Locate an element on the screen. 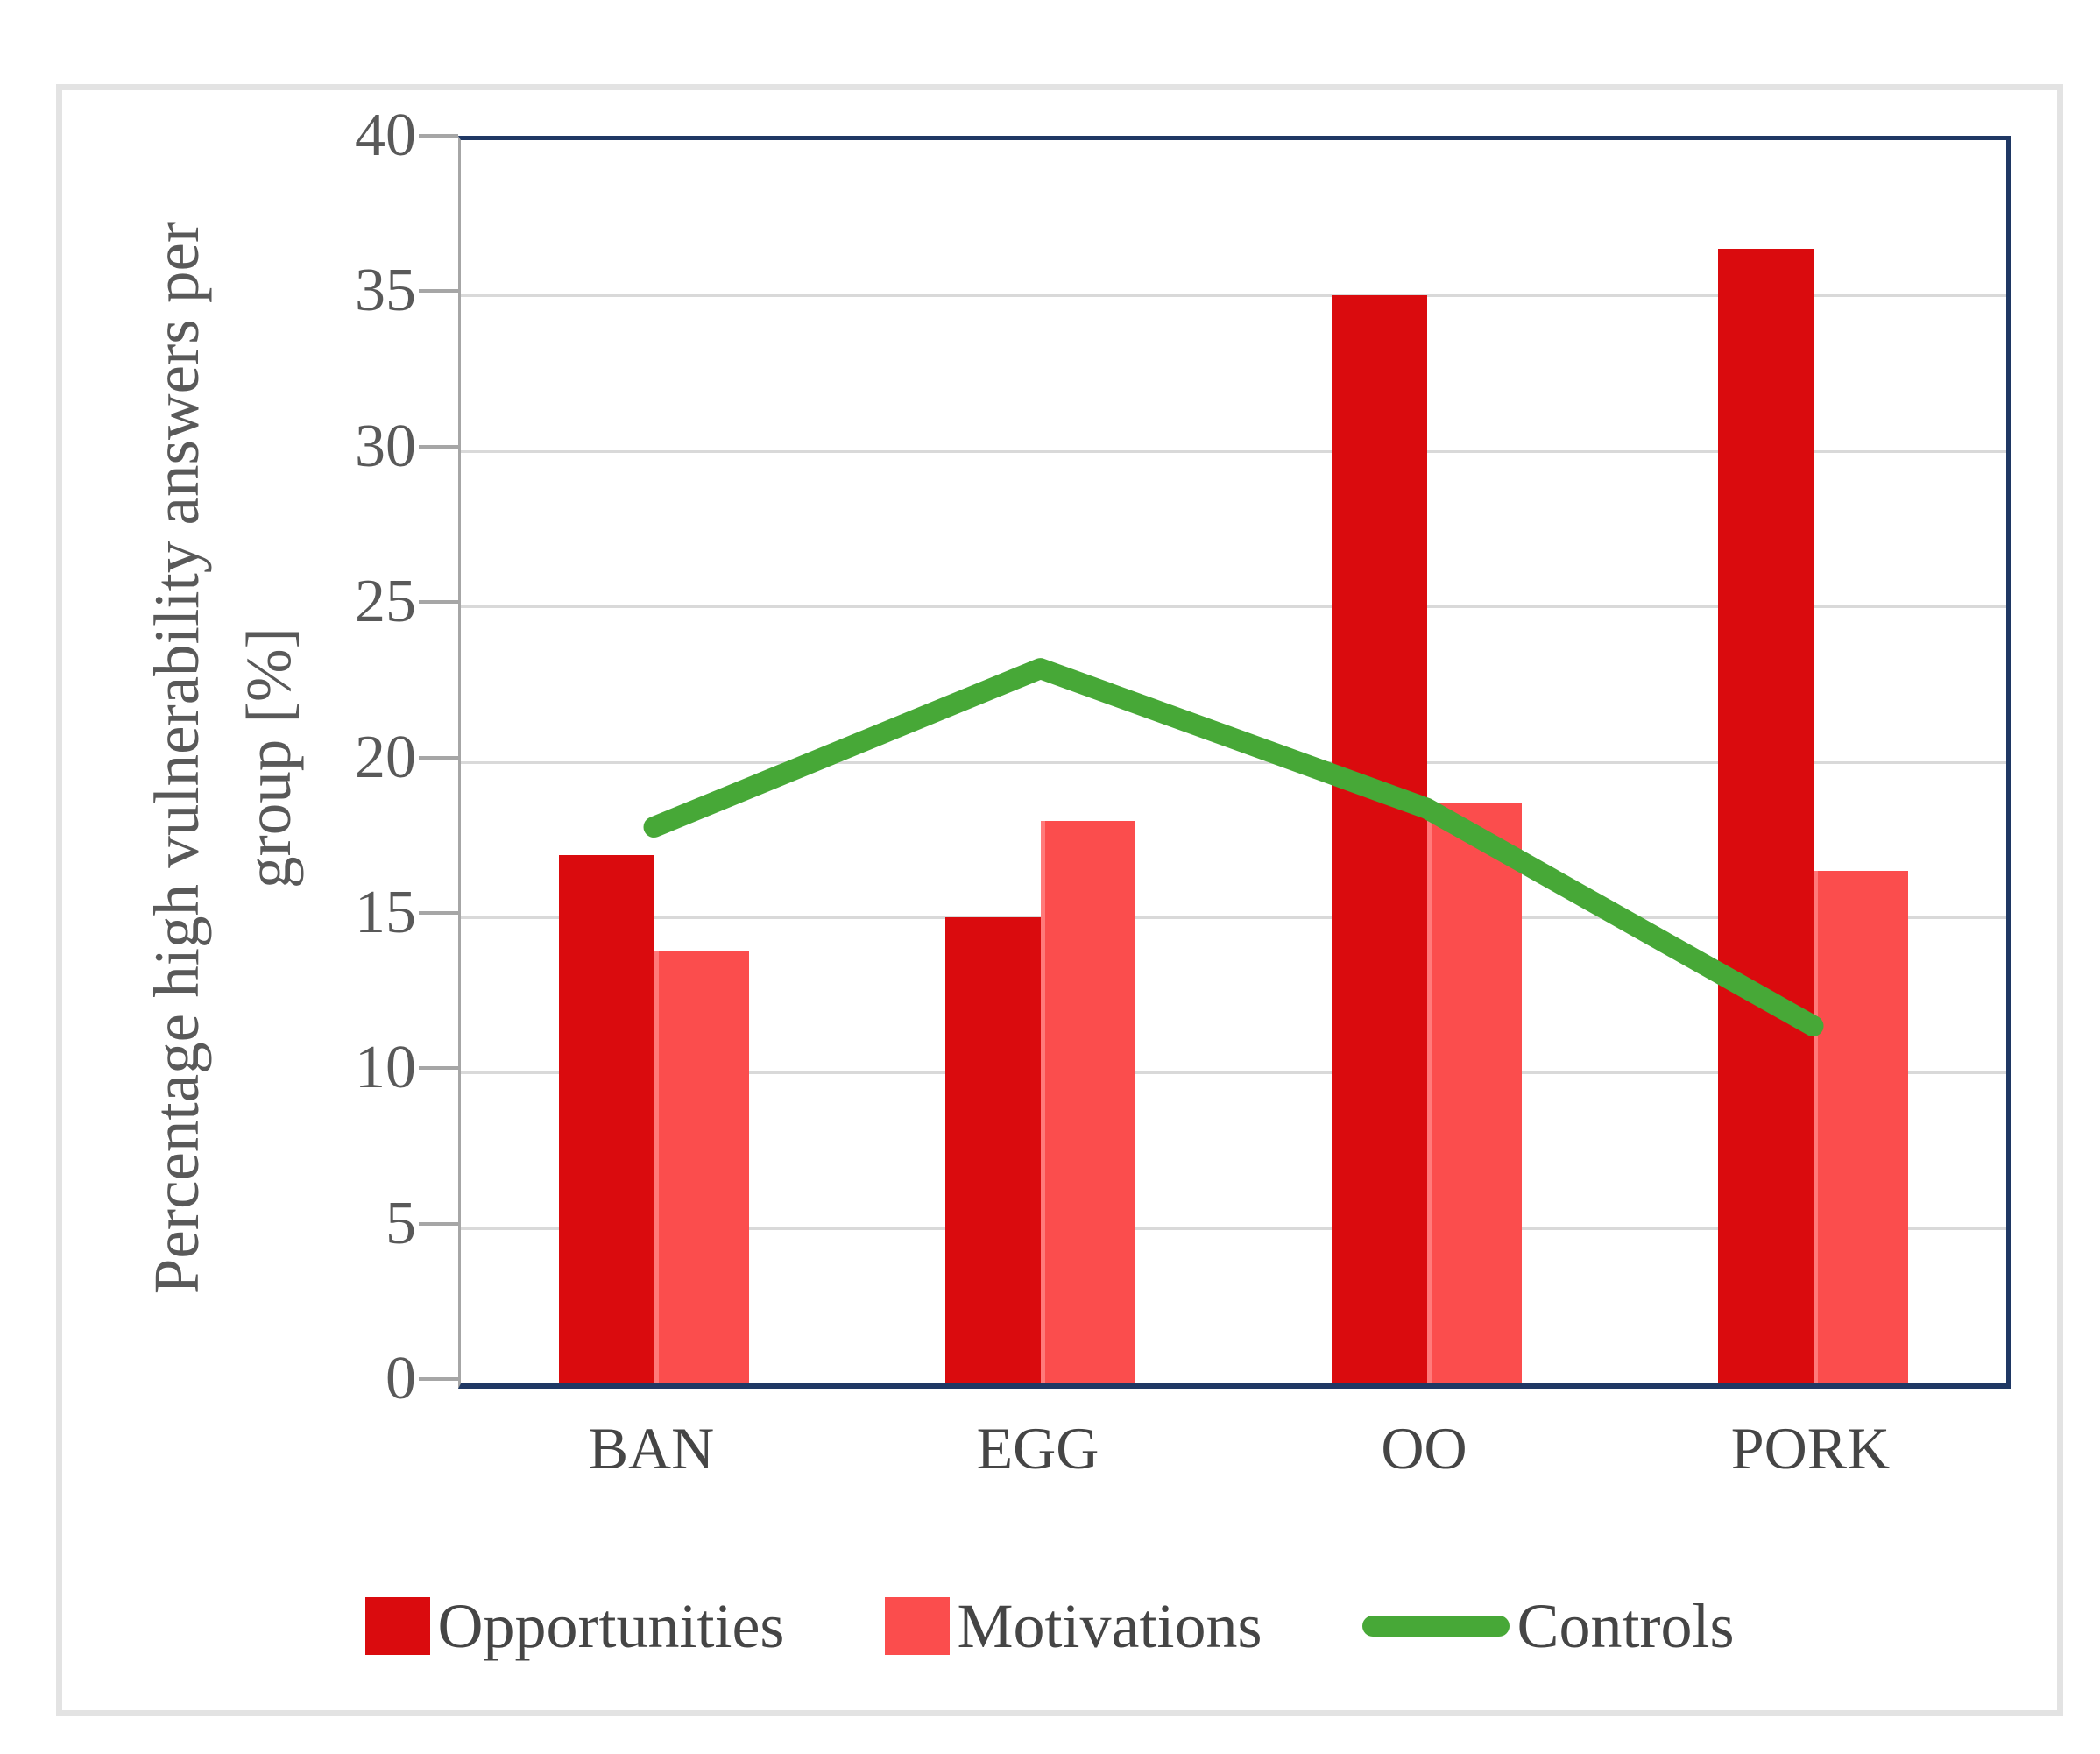 The image size is (2100, 1754). legend-swatch-motivations is located at coordinates (918, 1625).